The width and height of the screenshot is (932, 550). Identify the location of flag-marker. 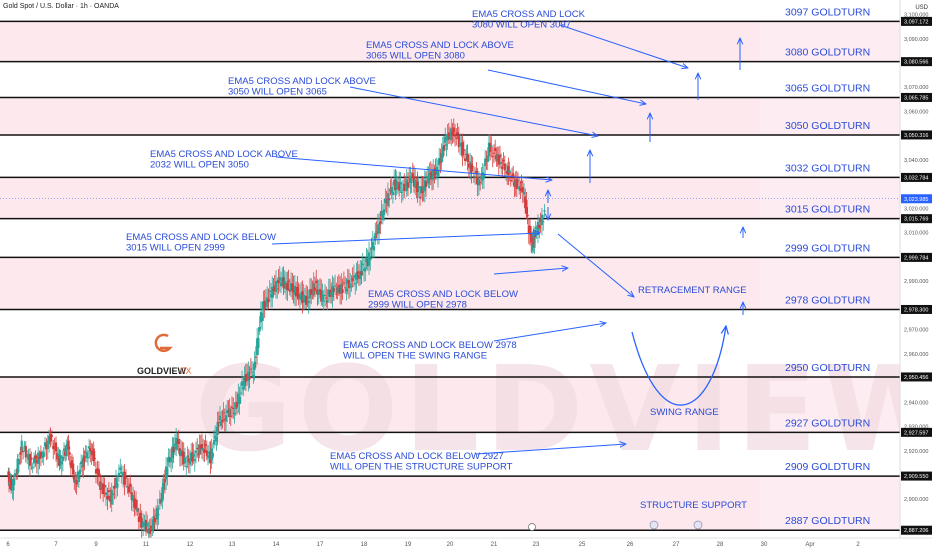
(654, 525).